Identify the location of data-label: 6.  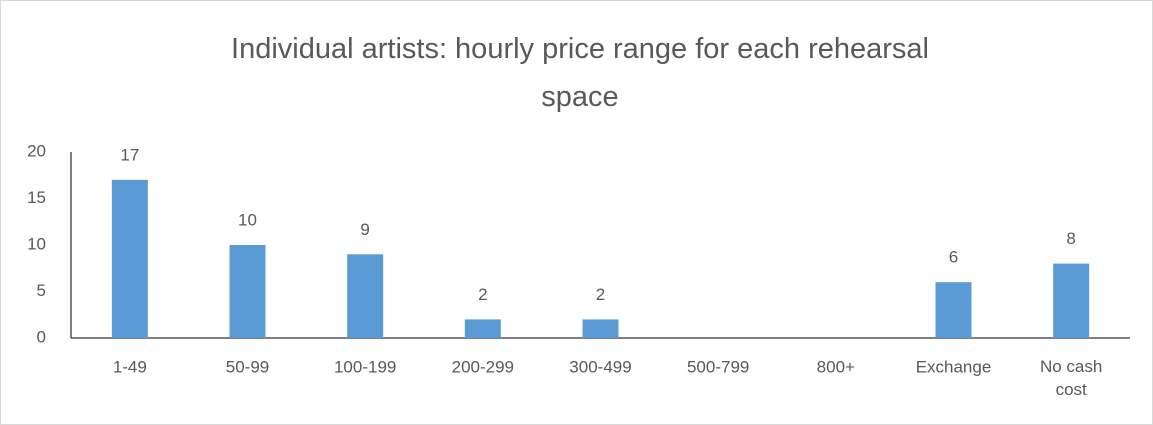
(953, 257).